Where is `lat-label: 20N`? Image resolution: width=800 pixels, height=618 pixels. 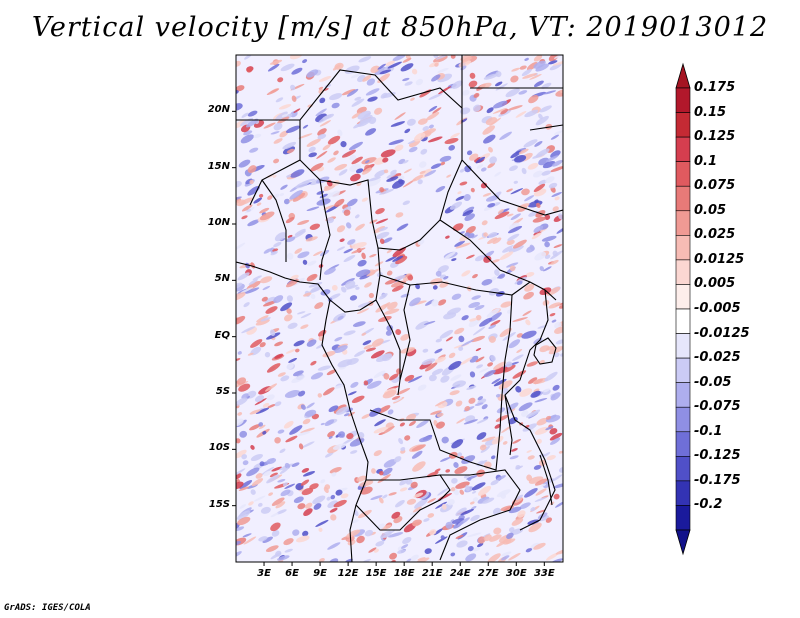
lat-label: 20N is located at coordinates (218, 110).